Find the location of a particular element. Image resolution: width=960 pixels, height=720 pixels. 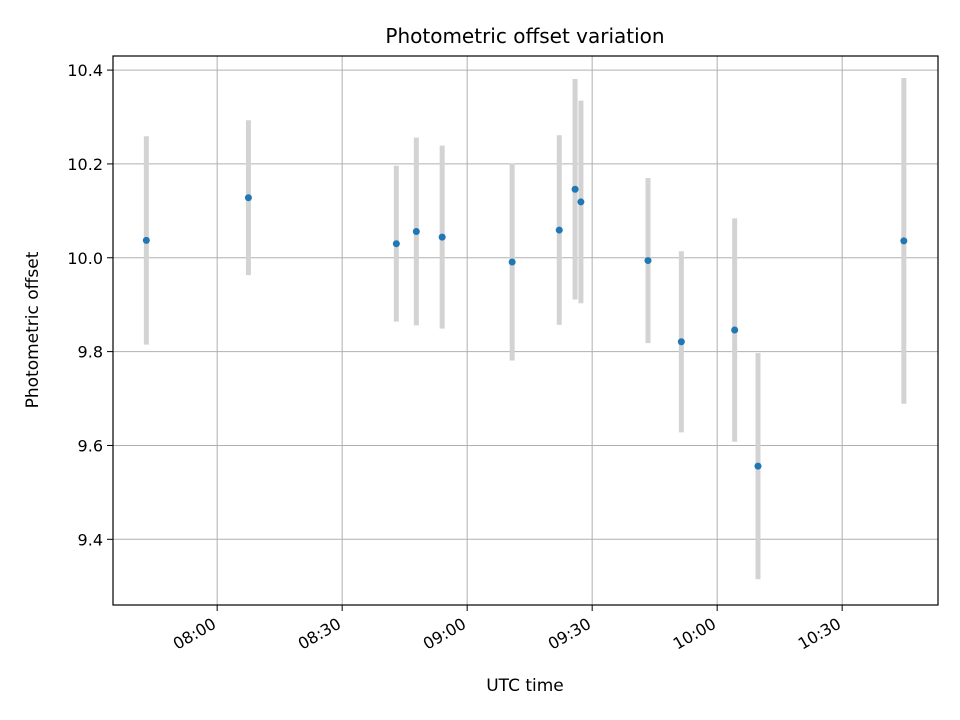

y-tick-label: 10.0 is located at coordinates (85, 258).